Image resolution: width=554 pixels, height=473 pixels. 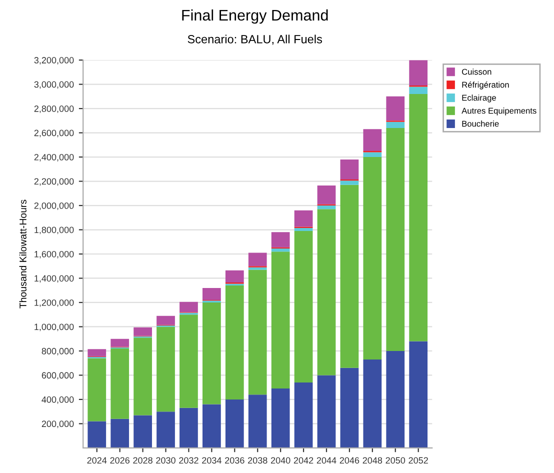 I want to click on legend-label: Autres Equipements, so click(x=499, y=112).